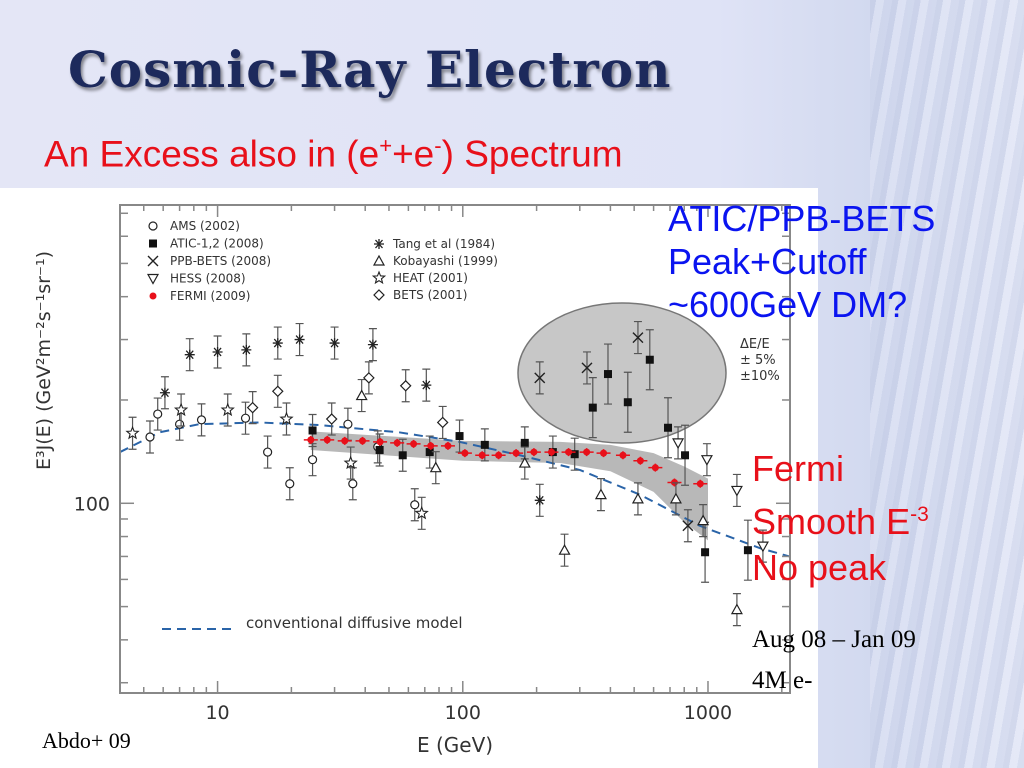 The image size is (1024, 768). I want to click on slide-subtitle: An Excess also in (e++e-) Spectrum, so click(333, 154).